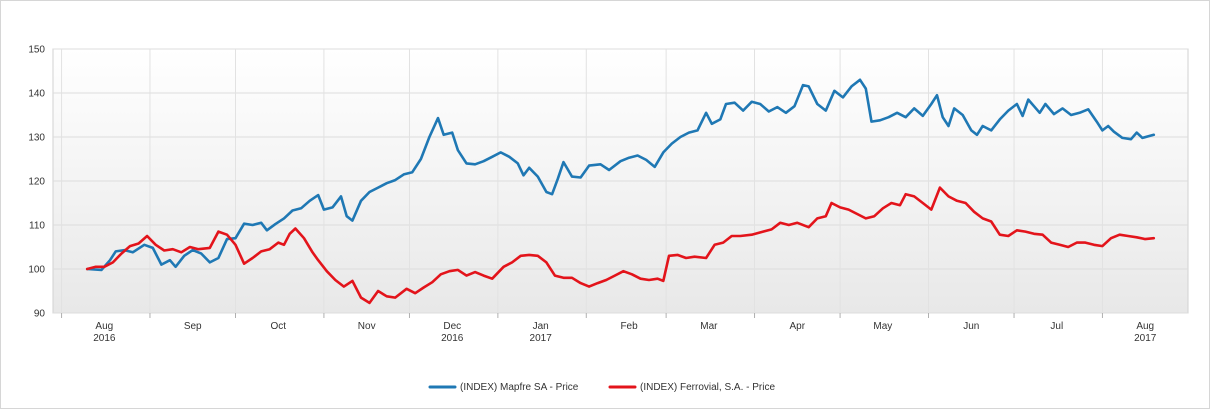 This screenshot has height=409, width=1210. I want to click on y-tick-label: 150, so click(36, 50).